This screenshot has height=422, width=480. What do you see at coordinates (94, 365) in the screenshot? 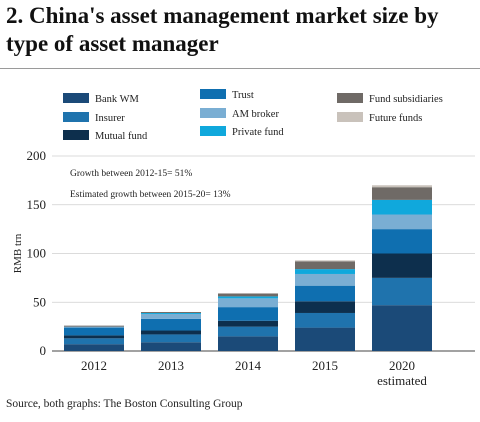
I see `x-tick-label: 2012` at bounding box center [94, 365].